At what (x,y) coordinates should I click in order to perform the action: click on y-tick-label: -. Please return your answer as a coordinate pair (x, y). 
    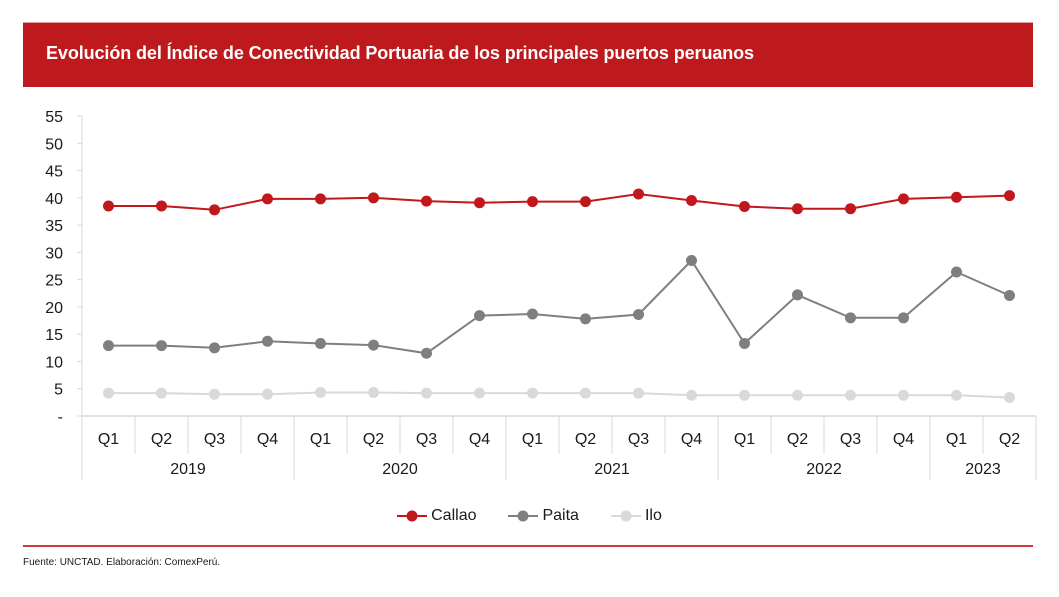
    Looking at the image, I should click on (60, 417).